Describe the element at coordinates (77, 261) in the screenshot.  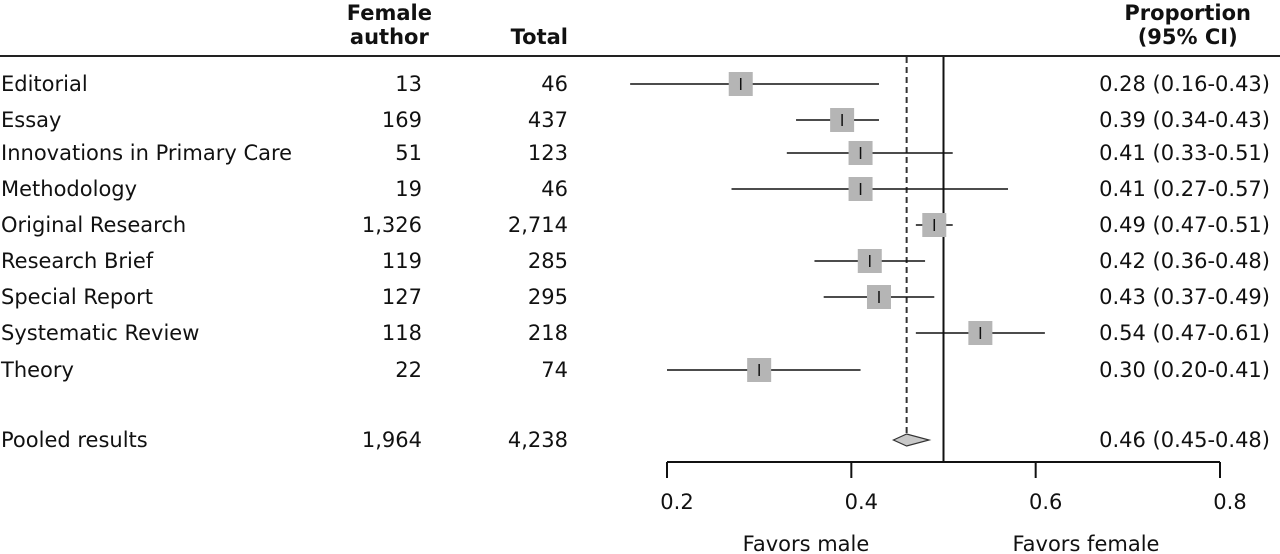
I see `row-label: Research Brief` at that location.